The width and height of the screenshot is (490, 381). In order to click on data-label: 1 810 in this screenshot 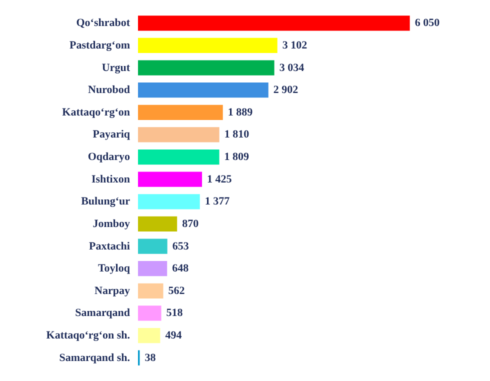, I will do `click(237, 134)`.